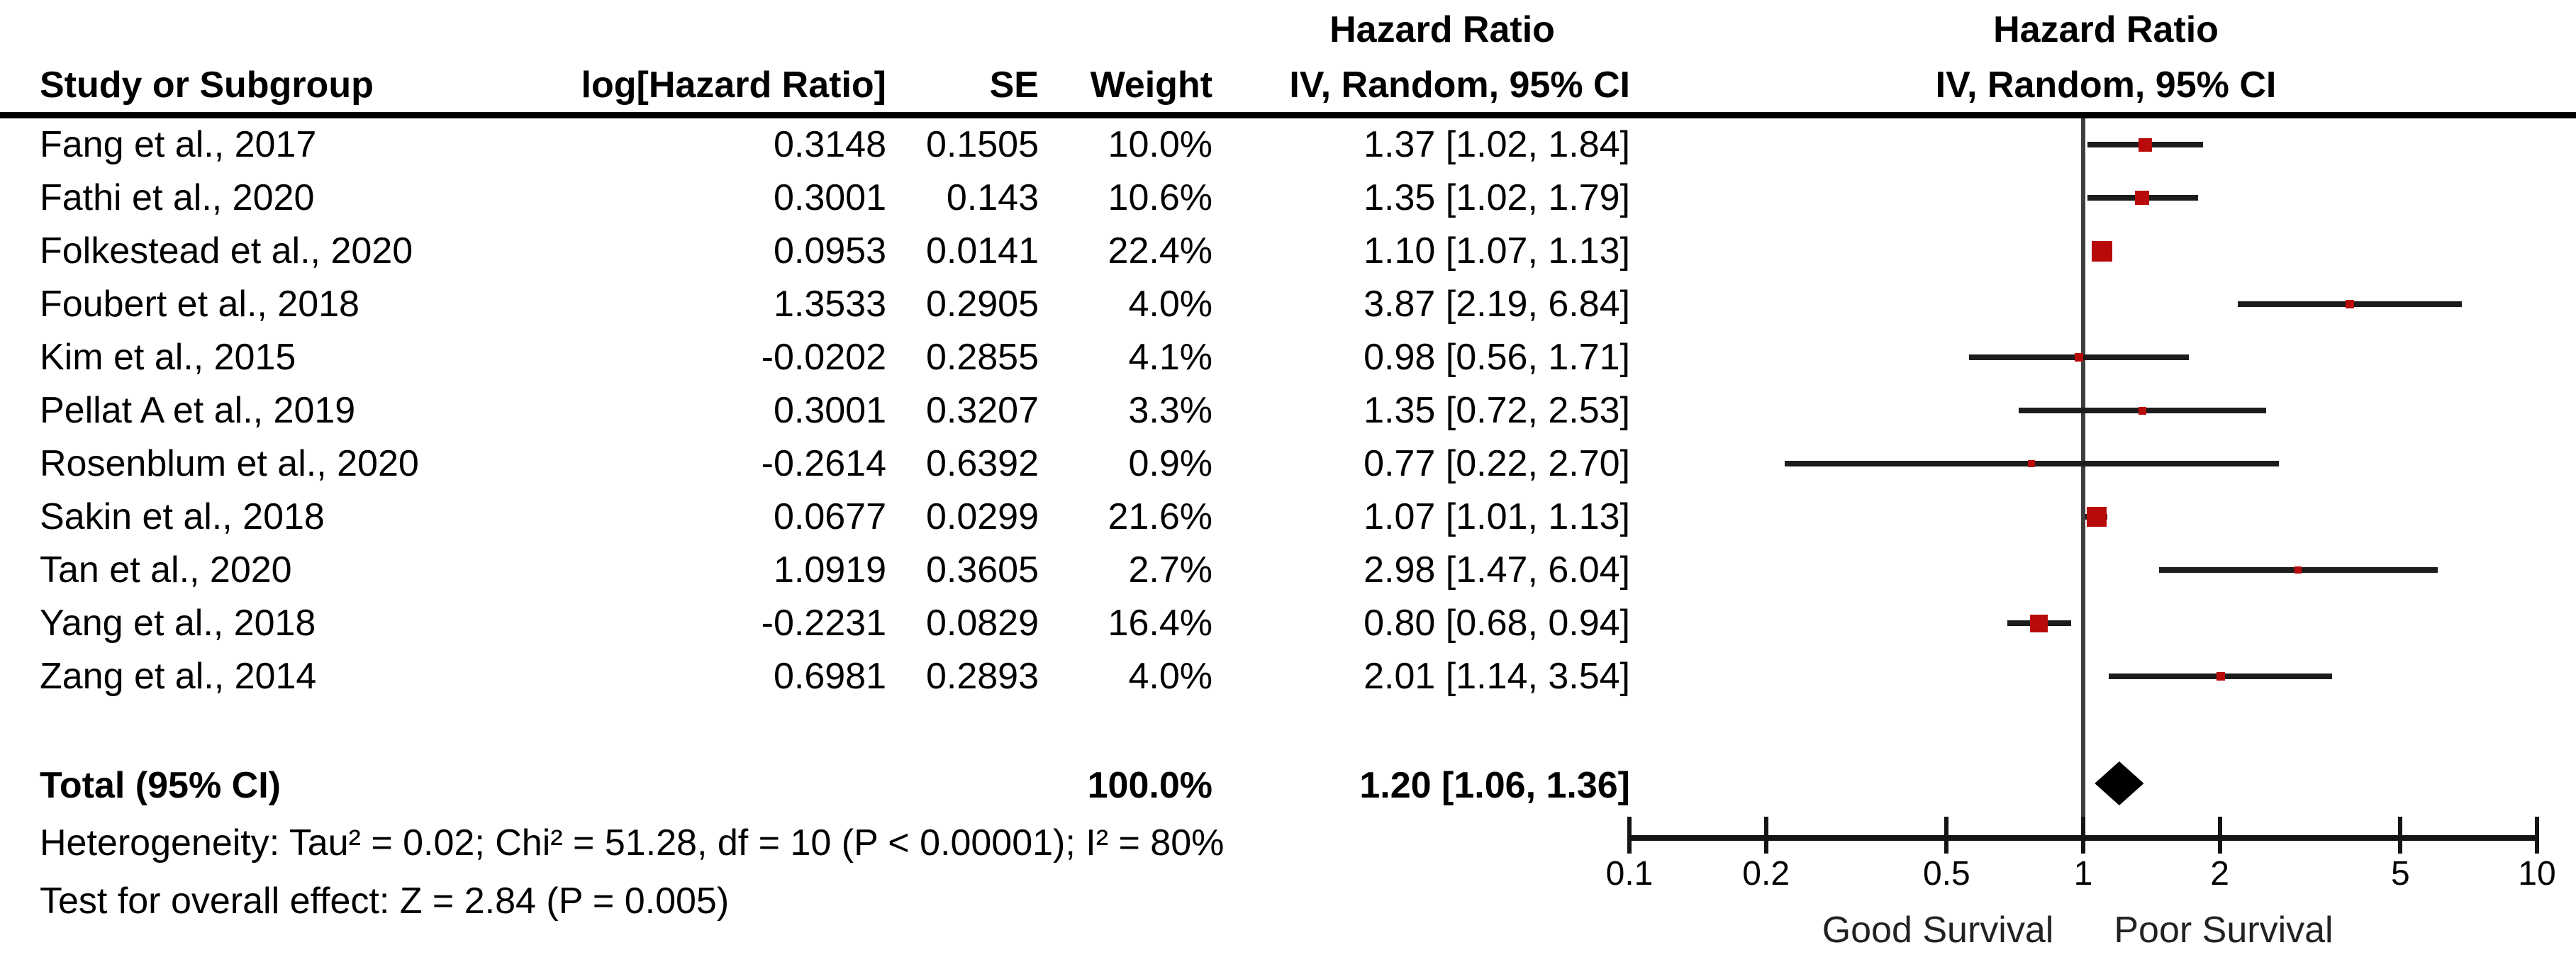 The image size is (2576, 967). Describe the element at coordinates (829, 144) in the screenshot. I see `study-loghr: 0.3148` at that location.